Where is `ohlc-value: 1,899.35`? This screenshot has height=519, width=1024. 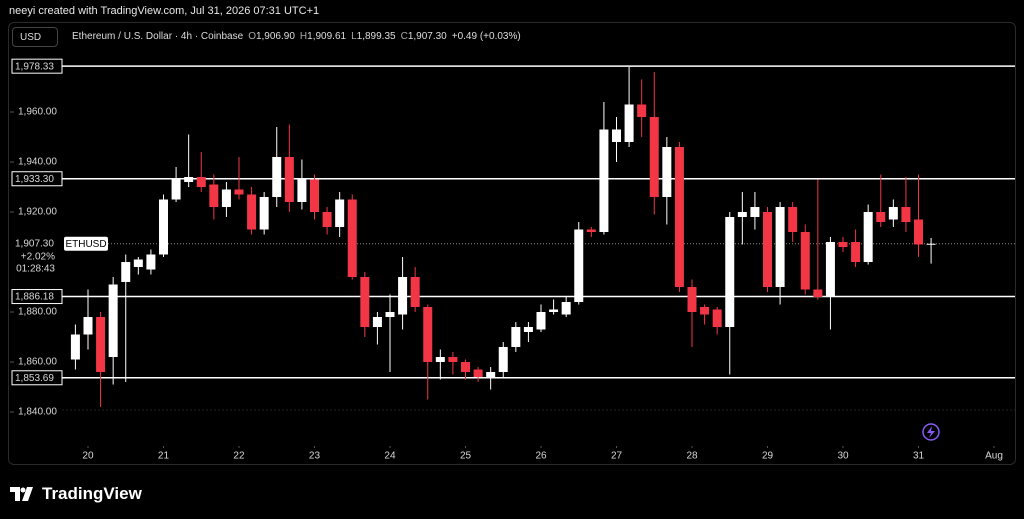 ohlc-value: 1,899.35 is located at coordinates (376, 36).